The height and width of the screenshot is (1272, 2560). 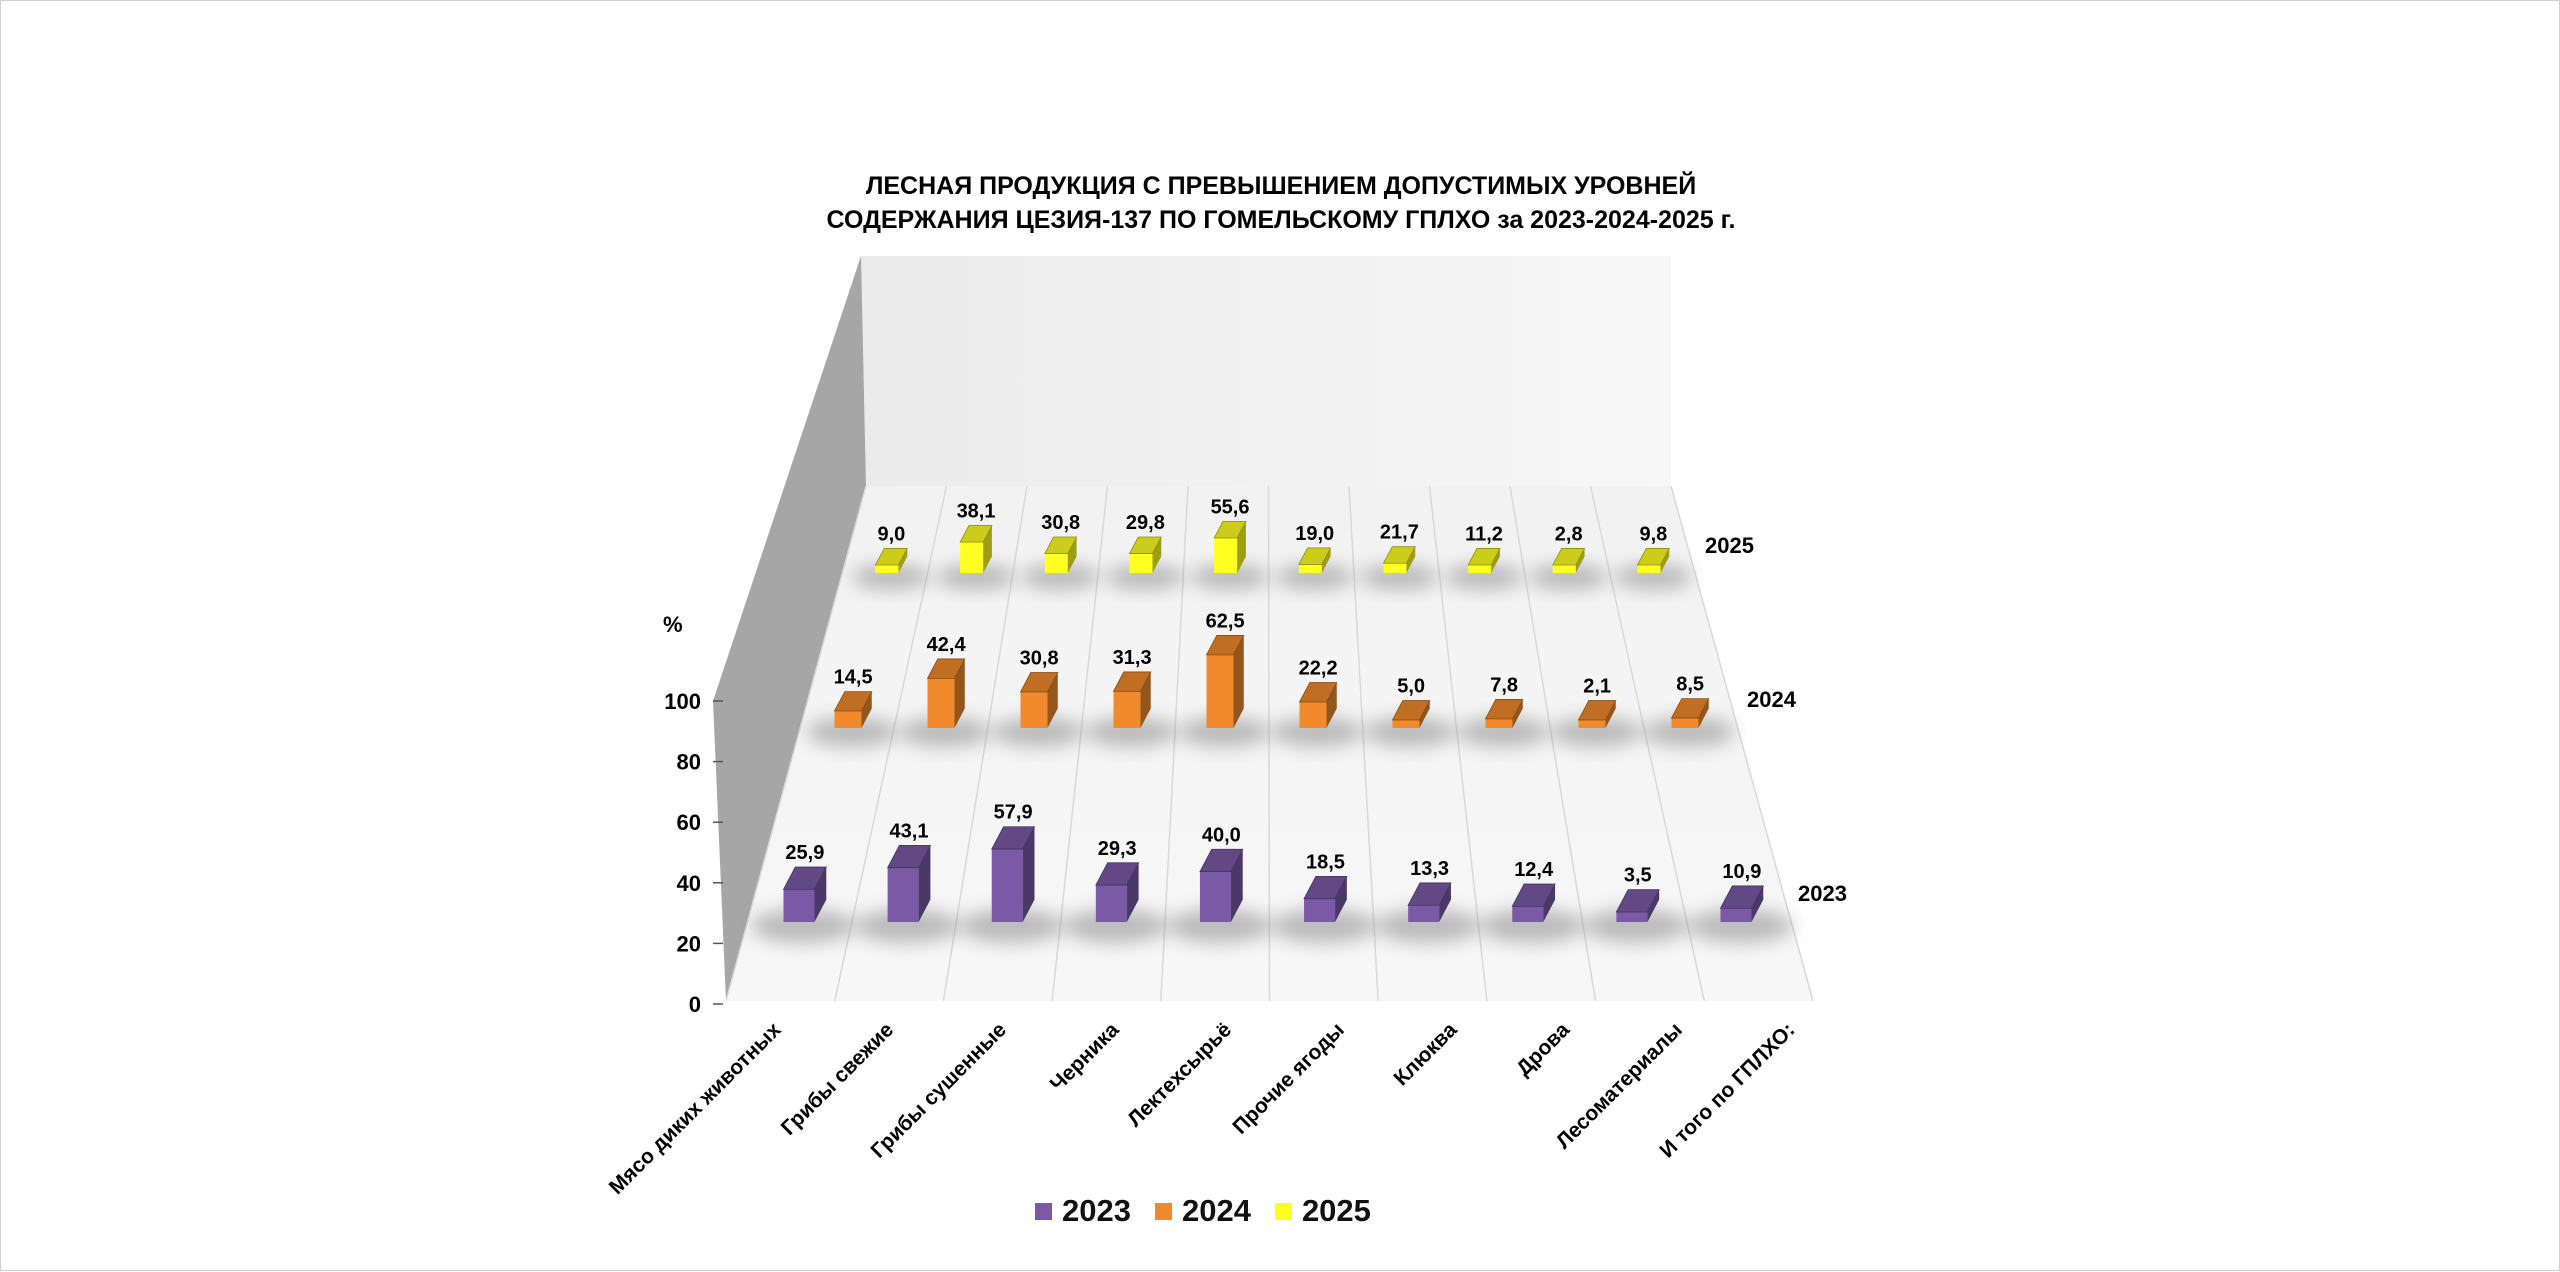 What do you see at coordinates (1569, 534) in the screenshot?
I see `data-label-2025-9: 2,8` at bounding box center [1569, 534].